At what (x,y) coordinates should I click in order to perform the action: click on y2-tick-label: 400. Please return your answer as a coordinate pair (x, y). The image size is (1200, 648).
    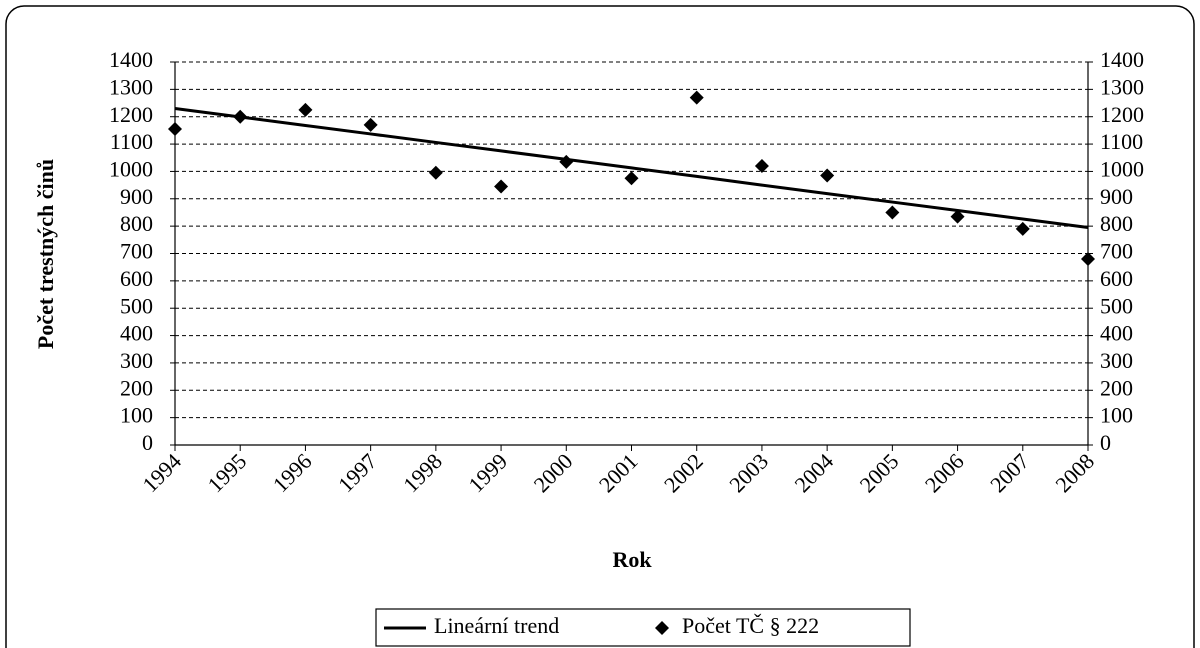
    Looking at the image, I should click on (1116, 333).